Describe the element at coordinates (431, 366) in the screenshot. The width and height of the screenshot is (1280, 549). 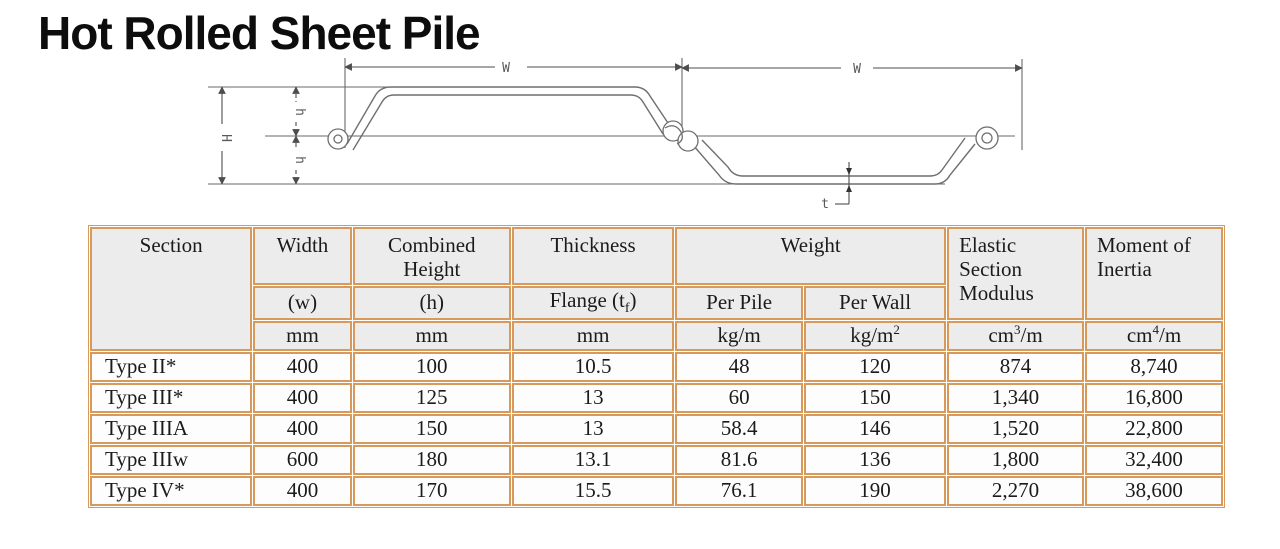
I see `value-cell: 100` at that location.